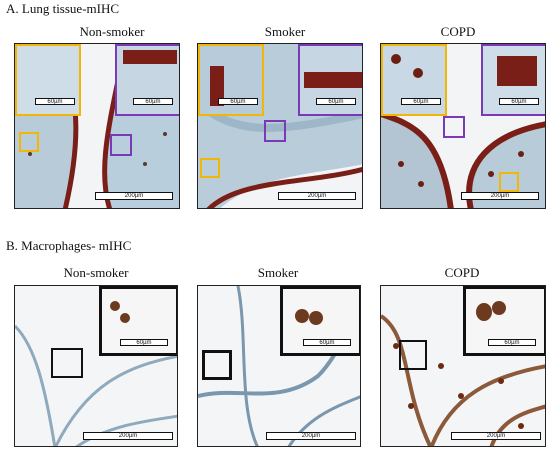 Image resolution: width=550 pixels, height=451 pixels. Describe the element at coordinates (279, 366) in the screenshot. I see `panel-b-smoker: 60µm 200µm` at that location.